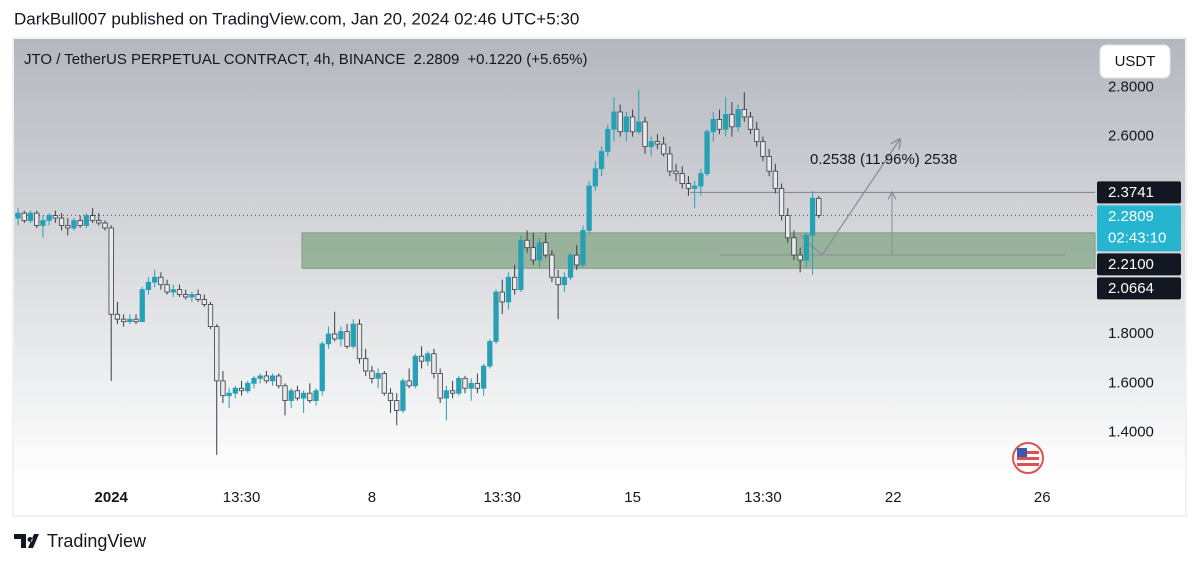 The height and width of the screenshot is (566, 1200). I want to click on price-tag-label: 2.2100, so click(1131, 264).